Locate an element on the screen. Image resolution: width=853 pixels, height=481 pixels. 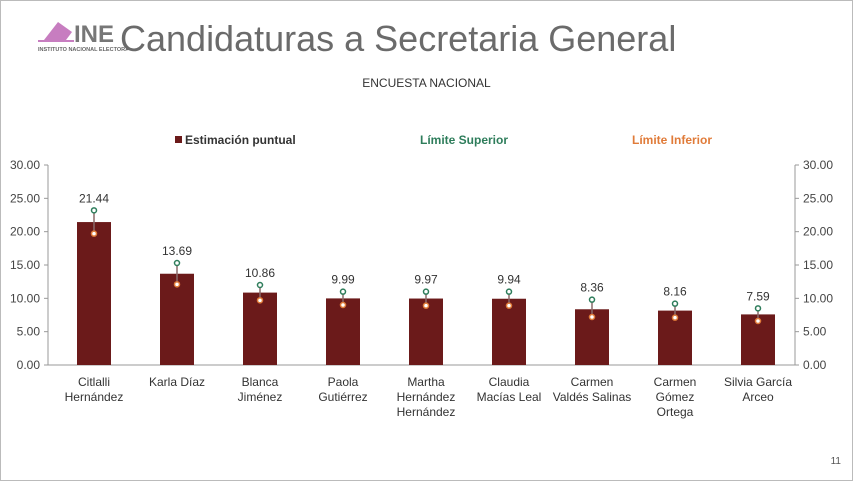
y-tick-label-left: 10.00 is located at coordinates (25, 298).